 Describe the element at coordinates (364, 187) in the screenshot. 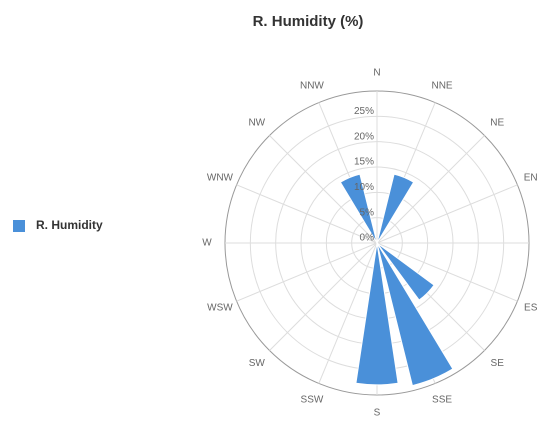

I see `radial-tick-label: 10%` at that location.